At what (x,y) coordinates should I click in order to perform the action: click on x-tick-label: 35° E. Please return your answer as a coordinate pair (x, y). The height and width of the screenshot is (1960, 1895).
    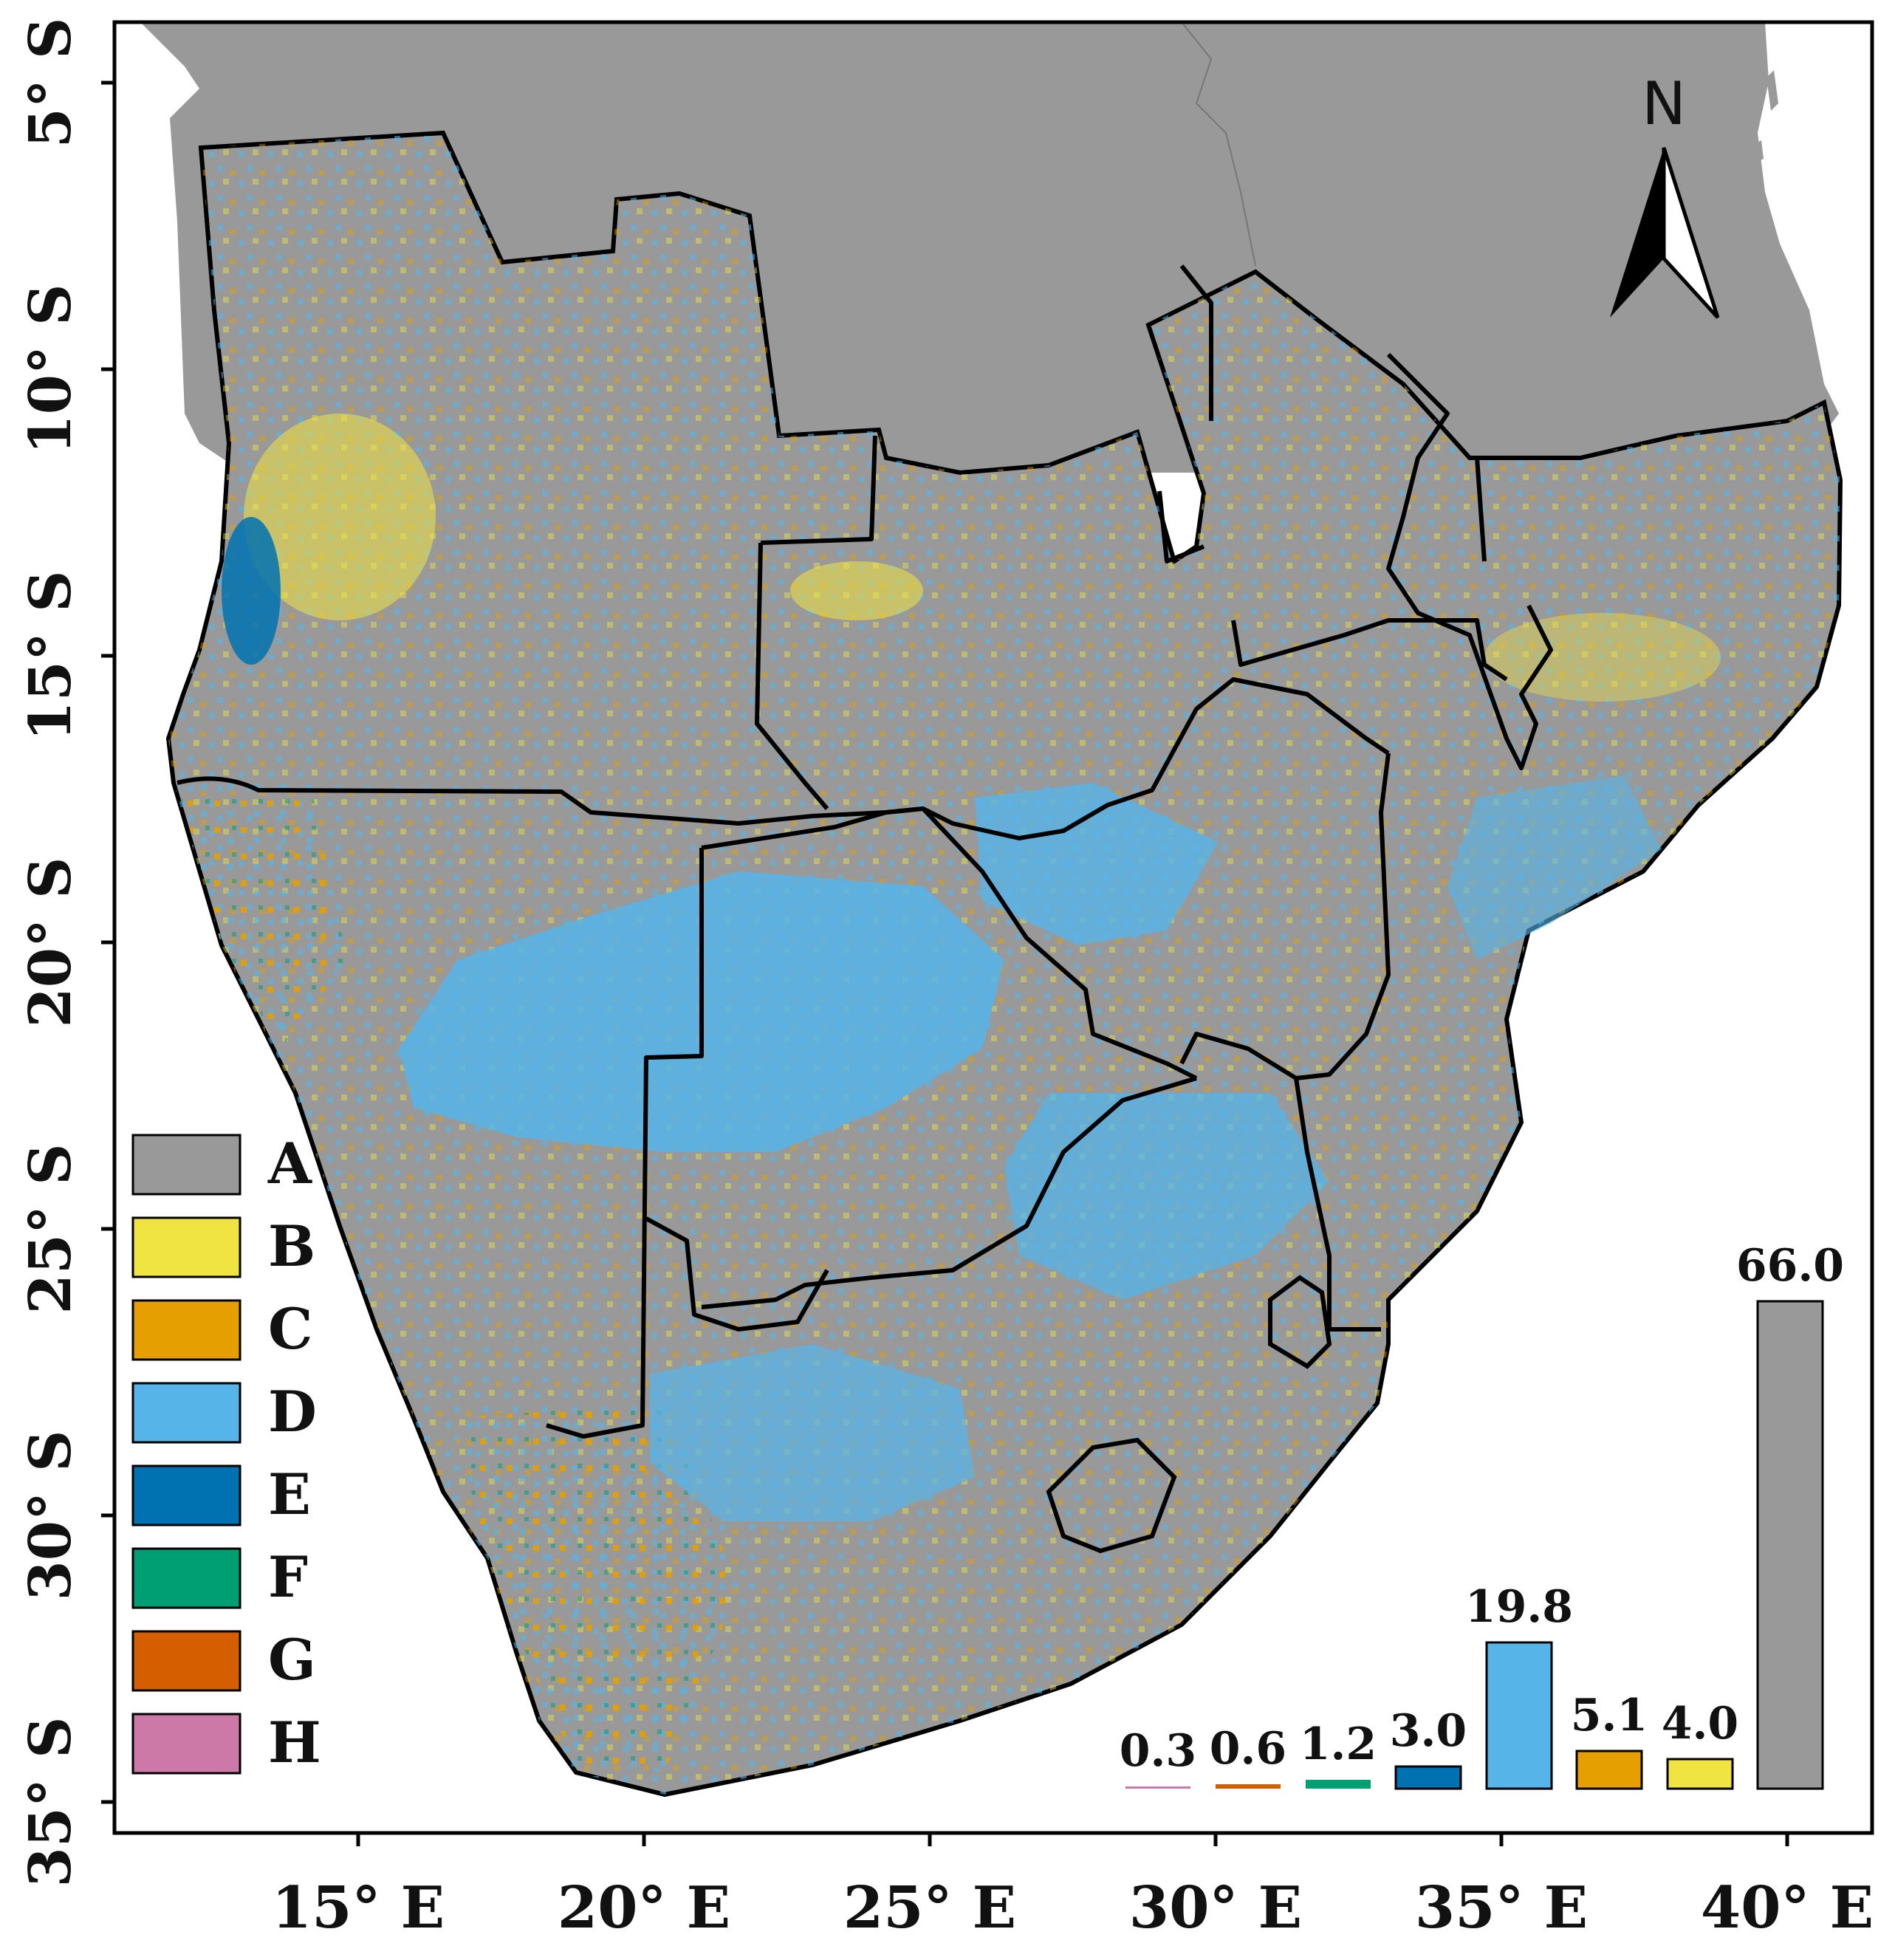
    Looking at the image, I should click on (1501, 1908).